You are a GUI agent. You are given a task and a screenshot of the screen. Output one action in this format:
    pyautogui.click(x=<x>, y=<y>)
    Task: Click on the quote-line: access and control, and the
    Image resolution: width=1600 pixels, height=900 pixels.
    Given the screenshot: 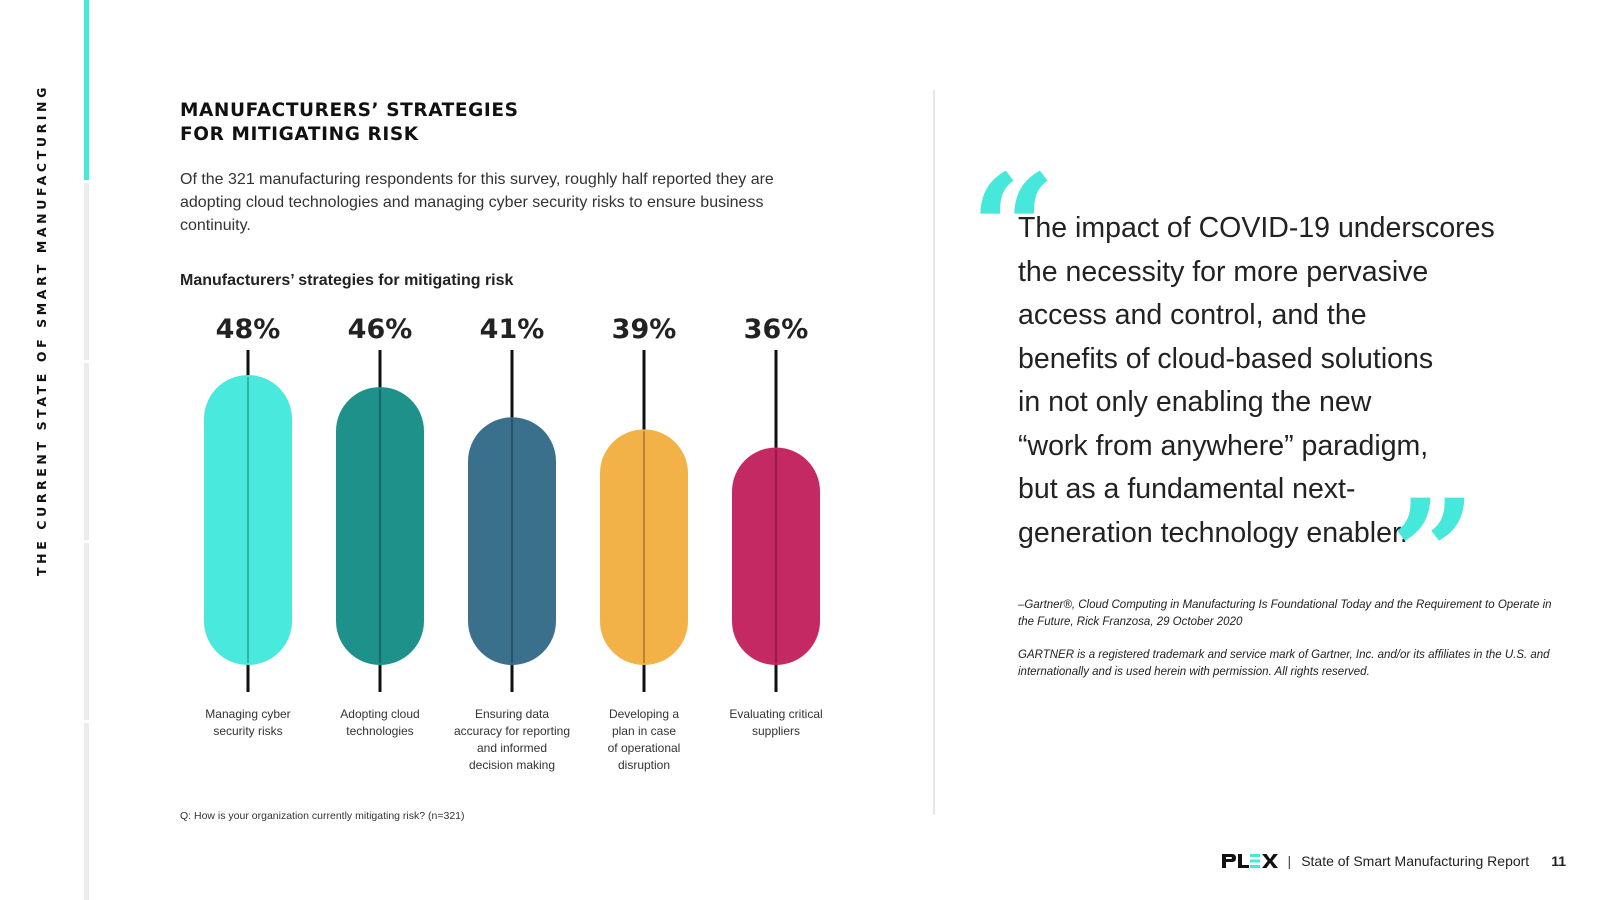 What is the action you would take?
    pyautogui.click(x=1192, y=315)
    